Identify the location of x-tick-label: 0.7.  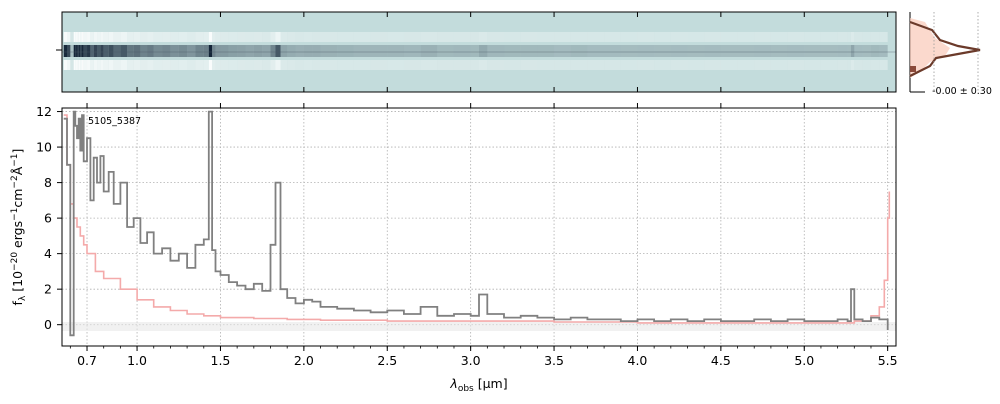
(87, 360).